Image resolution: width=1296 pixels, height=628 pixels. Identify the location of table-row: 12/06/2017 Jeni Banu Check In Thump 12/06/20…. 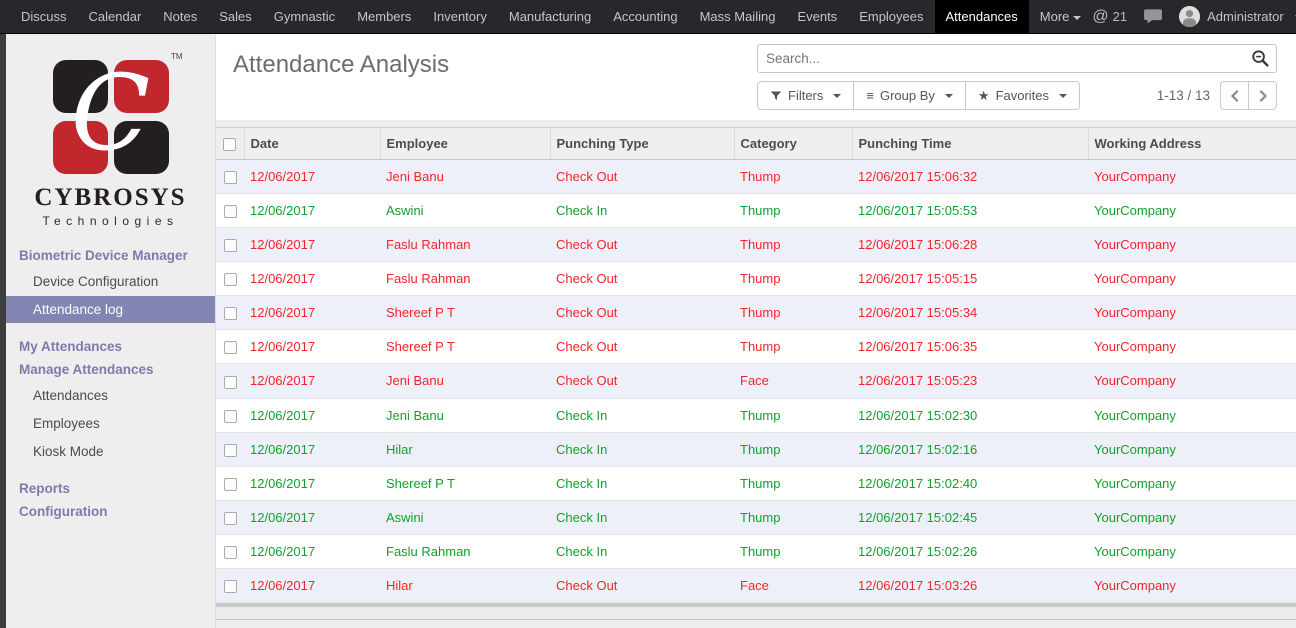
(756, 415).